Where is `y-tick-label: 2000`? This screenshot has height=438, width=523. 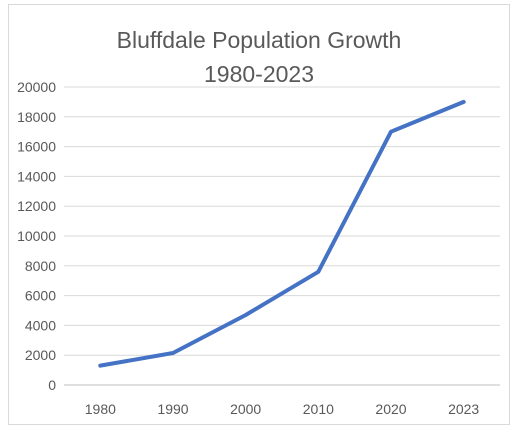 y-tick-label: 2000 is located at coordinates (40, 355).